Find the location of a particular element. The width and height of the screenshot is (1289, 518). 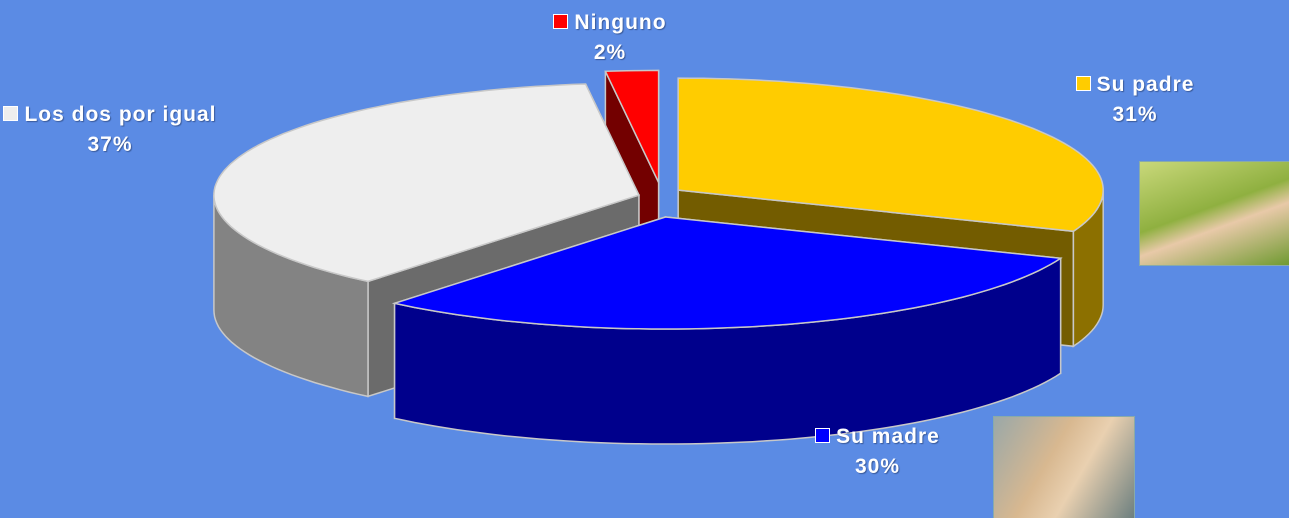

category-name: Ninguno is located at coordinates (620, 22).